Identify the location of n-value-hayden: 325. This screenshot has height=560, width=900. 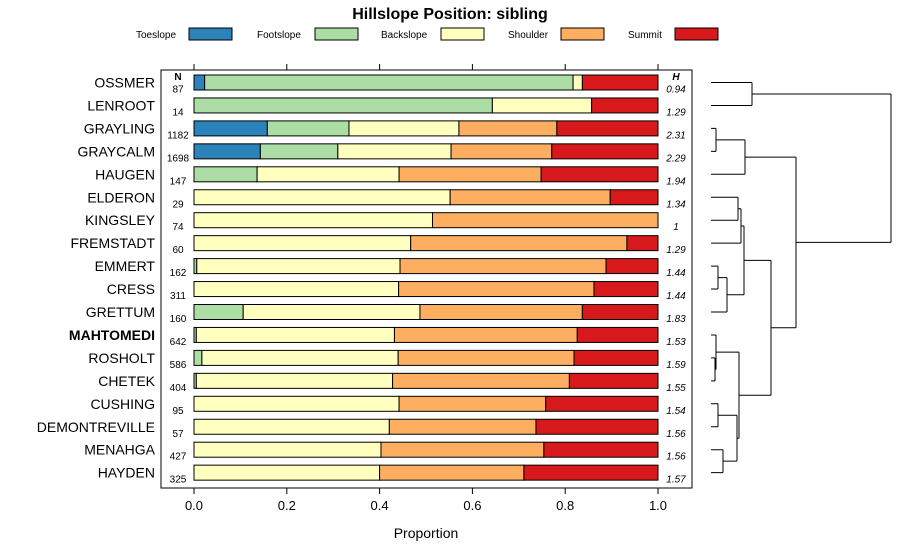
(178, 480).